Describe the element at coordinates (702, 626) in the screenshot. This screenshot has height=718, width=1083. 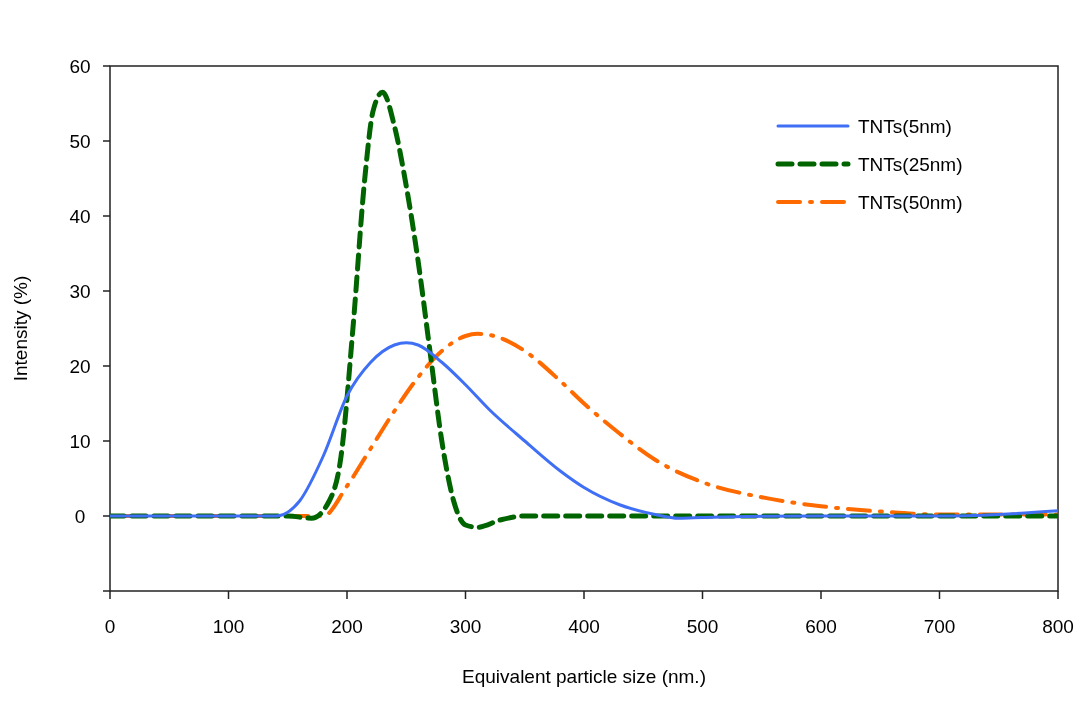
I see `x-tick-label: 500` at that location.